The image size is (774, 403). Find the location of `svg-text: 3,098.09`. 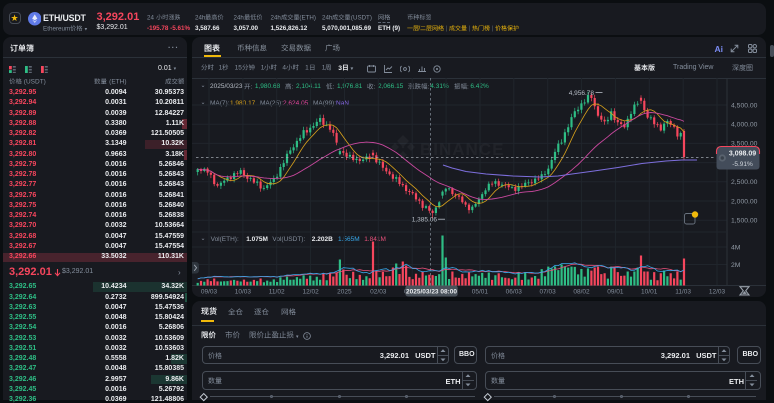

svg-text: 3,098.09 is located at coordinates (742, 153).